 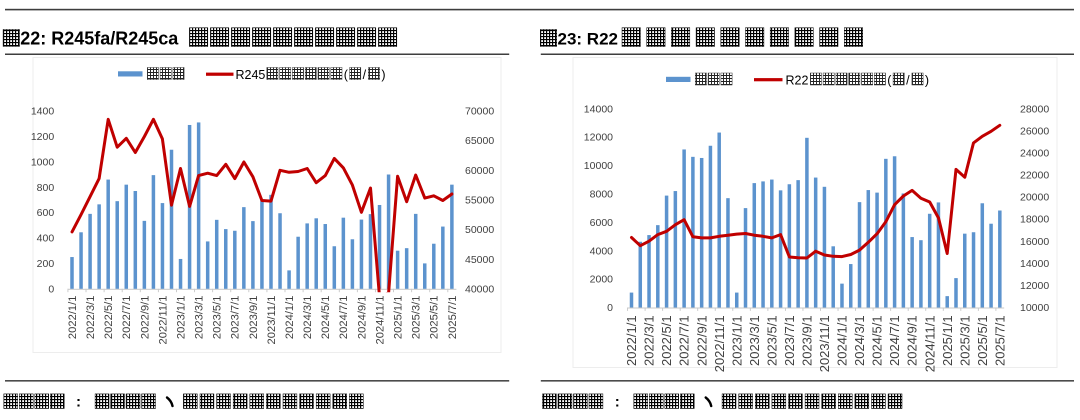 I want to click on svg-text: 4000, so click(x=602, y=251).